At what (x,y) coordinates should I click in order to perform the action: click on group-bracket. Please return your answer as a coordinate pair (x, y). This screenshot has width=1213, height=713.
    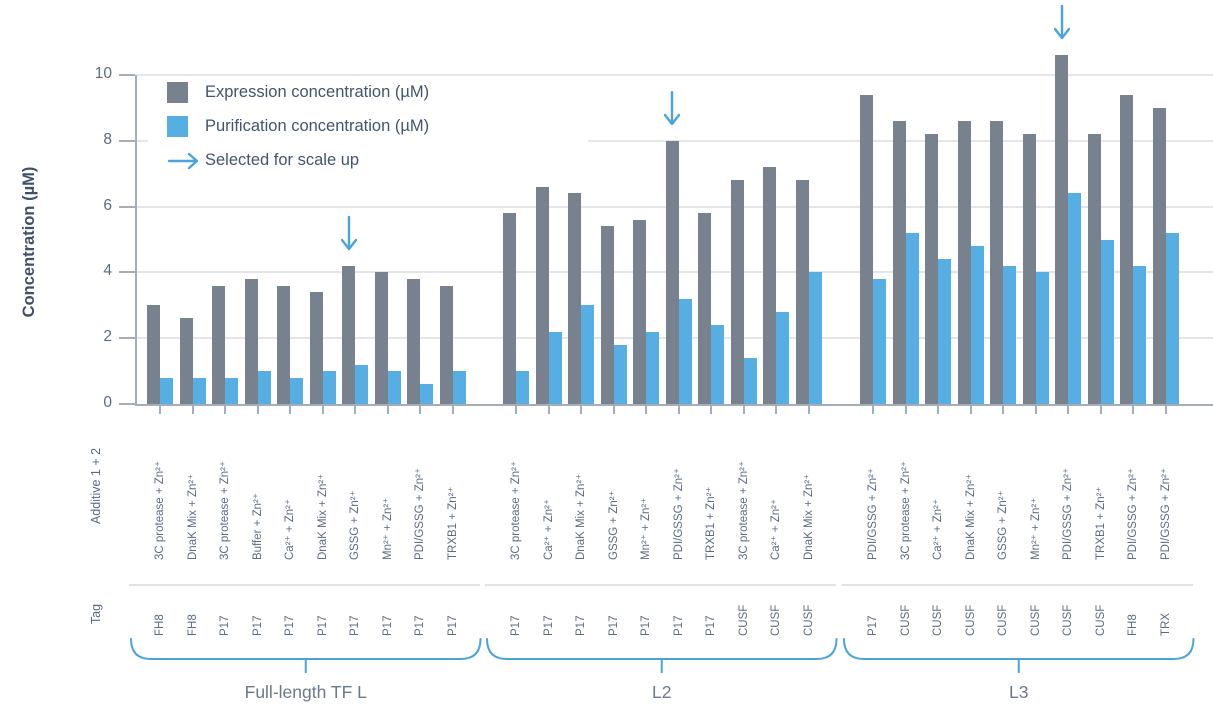
    Looking at the image, I should click on (306, 656).